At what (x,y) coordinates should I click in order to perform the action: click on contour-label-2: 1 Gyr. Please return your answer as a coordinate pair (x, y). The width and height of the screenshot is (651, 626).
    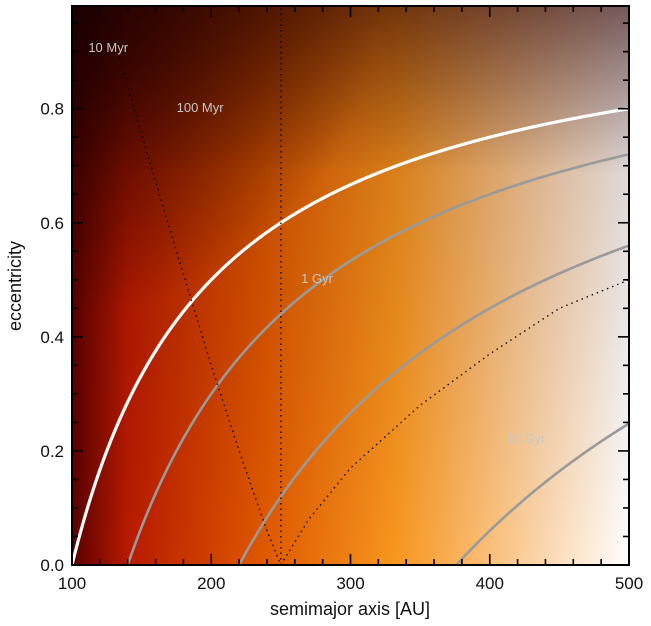
    Looking at the image, I should click on (317, 278).